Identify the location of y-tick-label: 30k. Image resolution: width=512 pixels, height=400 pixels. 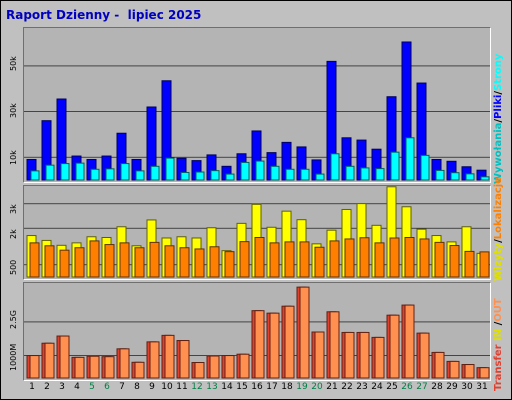
(13, 110).